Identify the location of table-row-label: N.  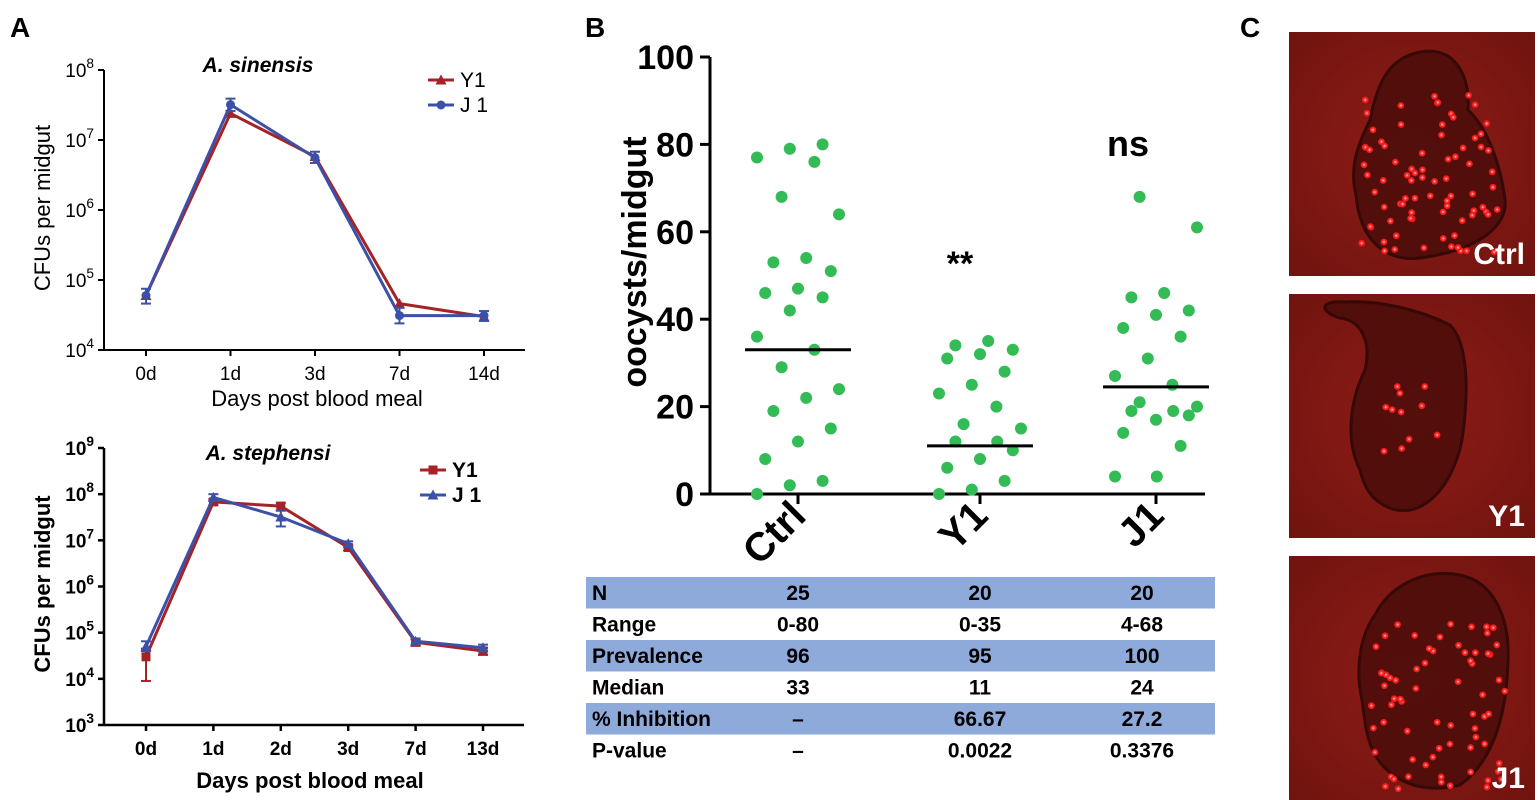
(599, 593).